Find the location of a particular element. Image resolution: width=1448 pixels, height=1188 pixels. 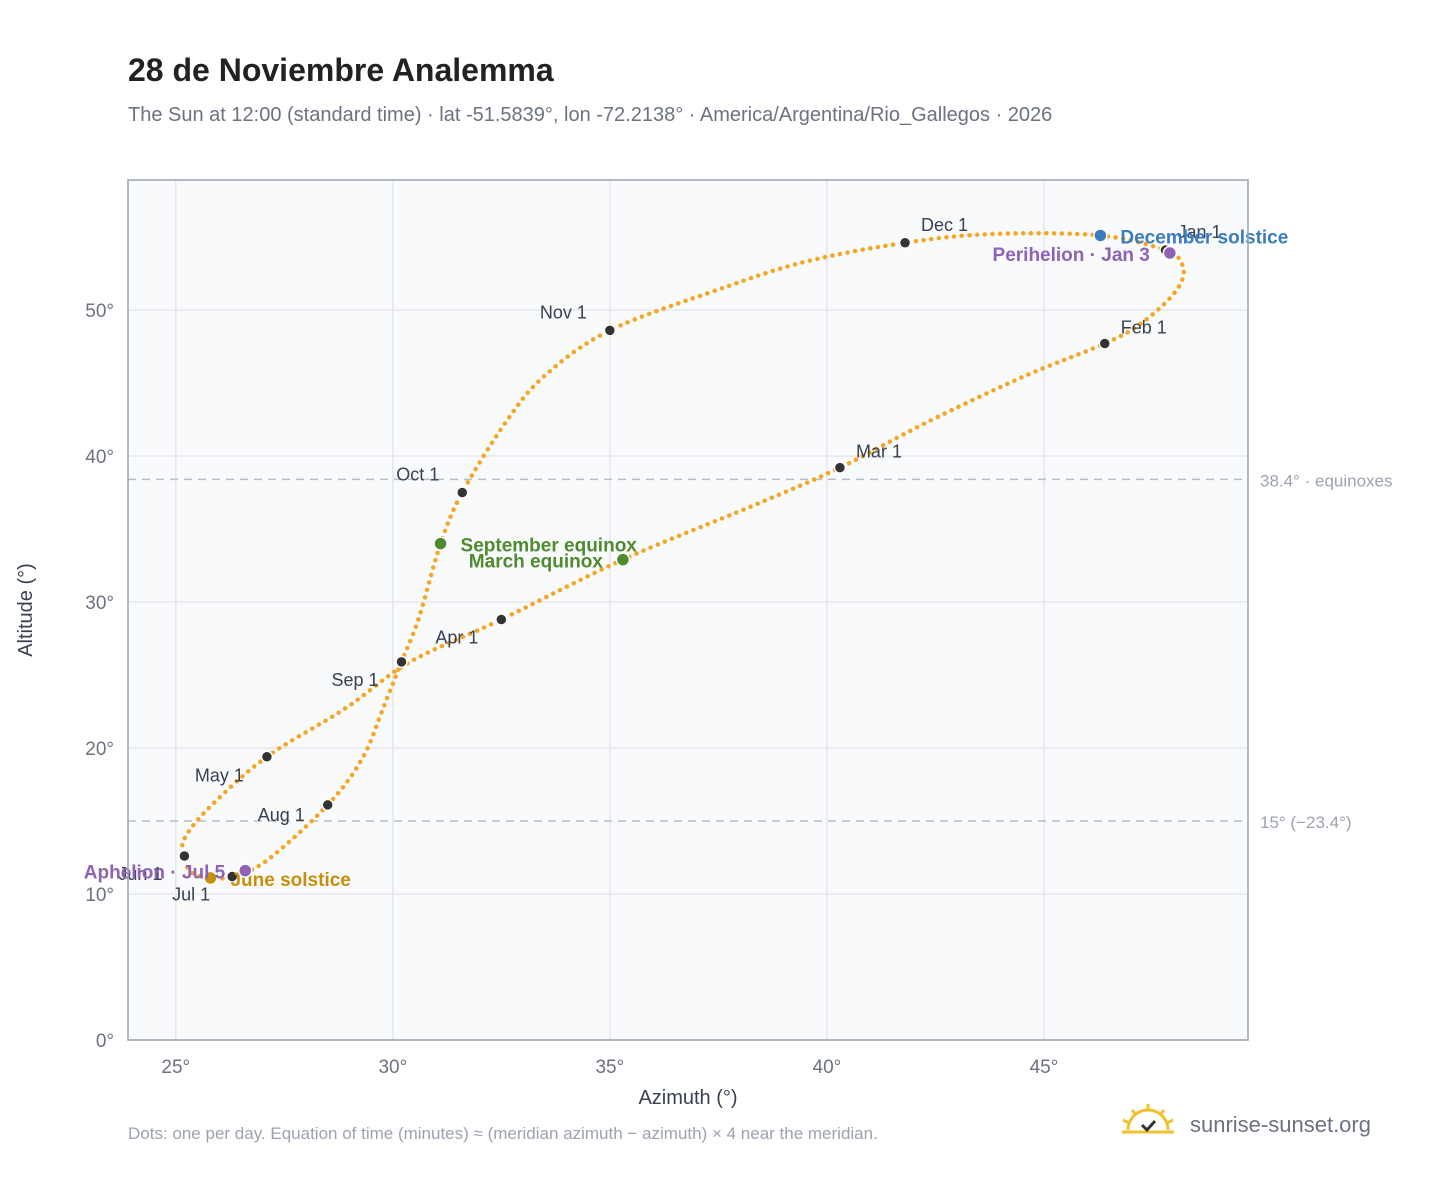

month-label: Jul 1 is located at coordinates (191, 894).